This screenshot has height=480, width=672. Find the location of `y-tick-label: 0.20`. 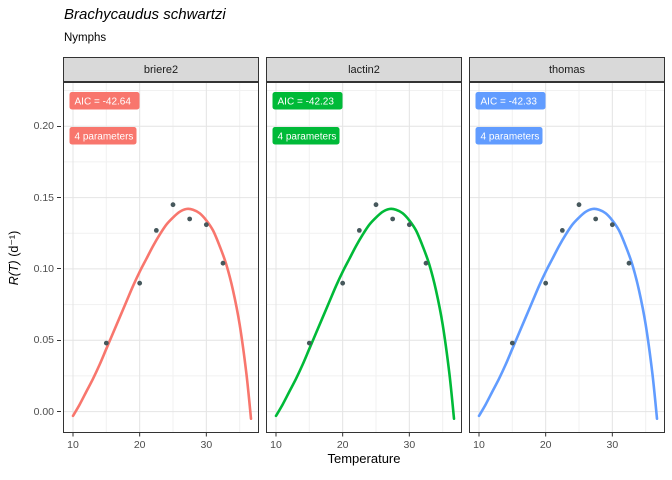

y-tick-label: 0.20 is located at coordinates (43, 126).